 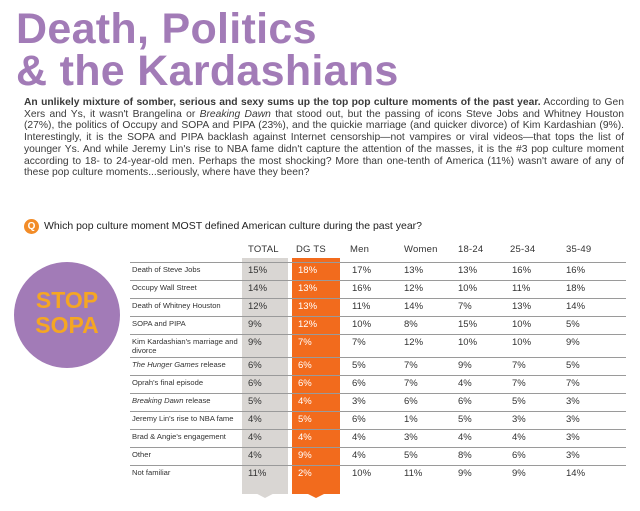 What do you see at coordinates (308, 270) in the screenshot?
I see `table-cell: 18%` at bounding box center [308, 270].